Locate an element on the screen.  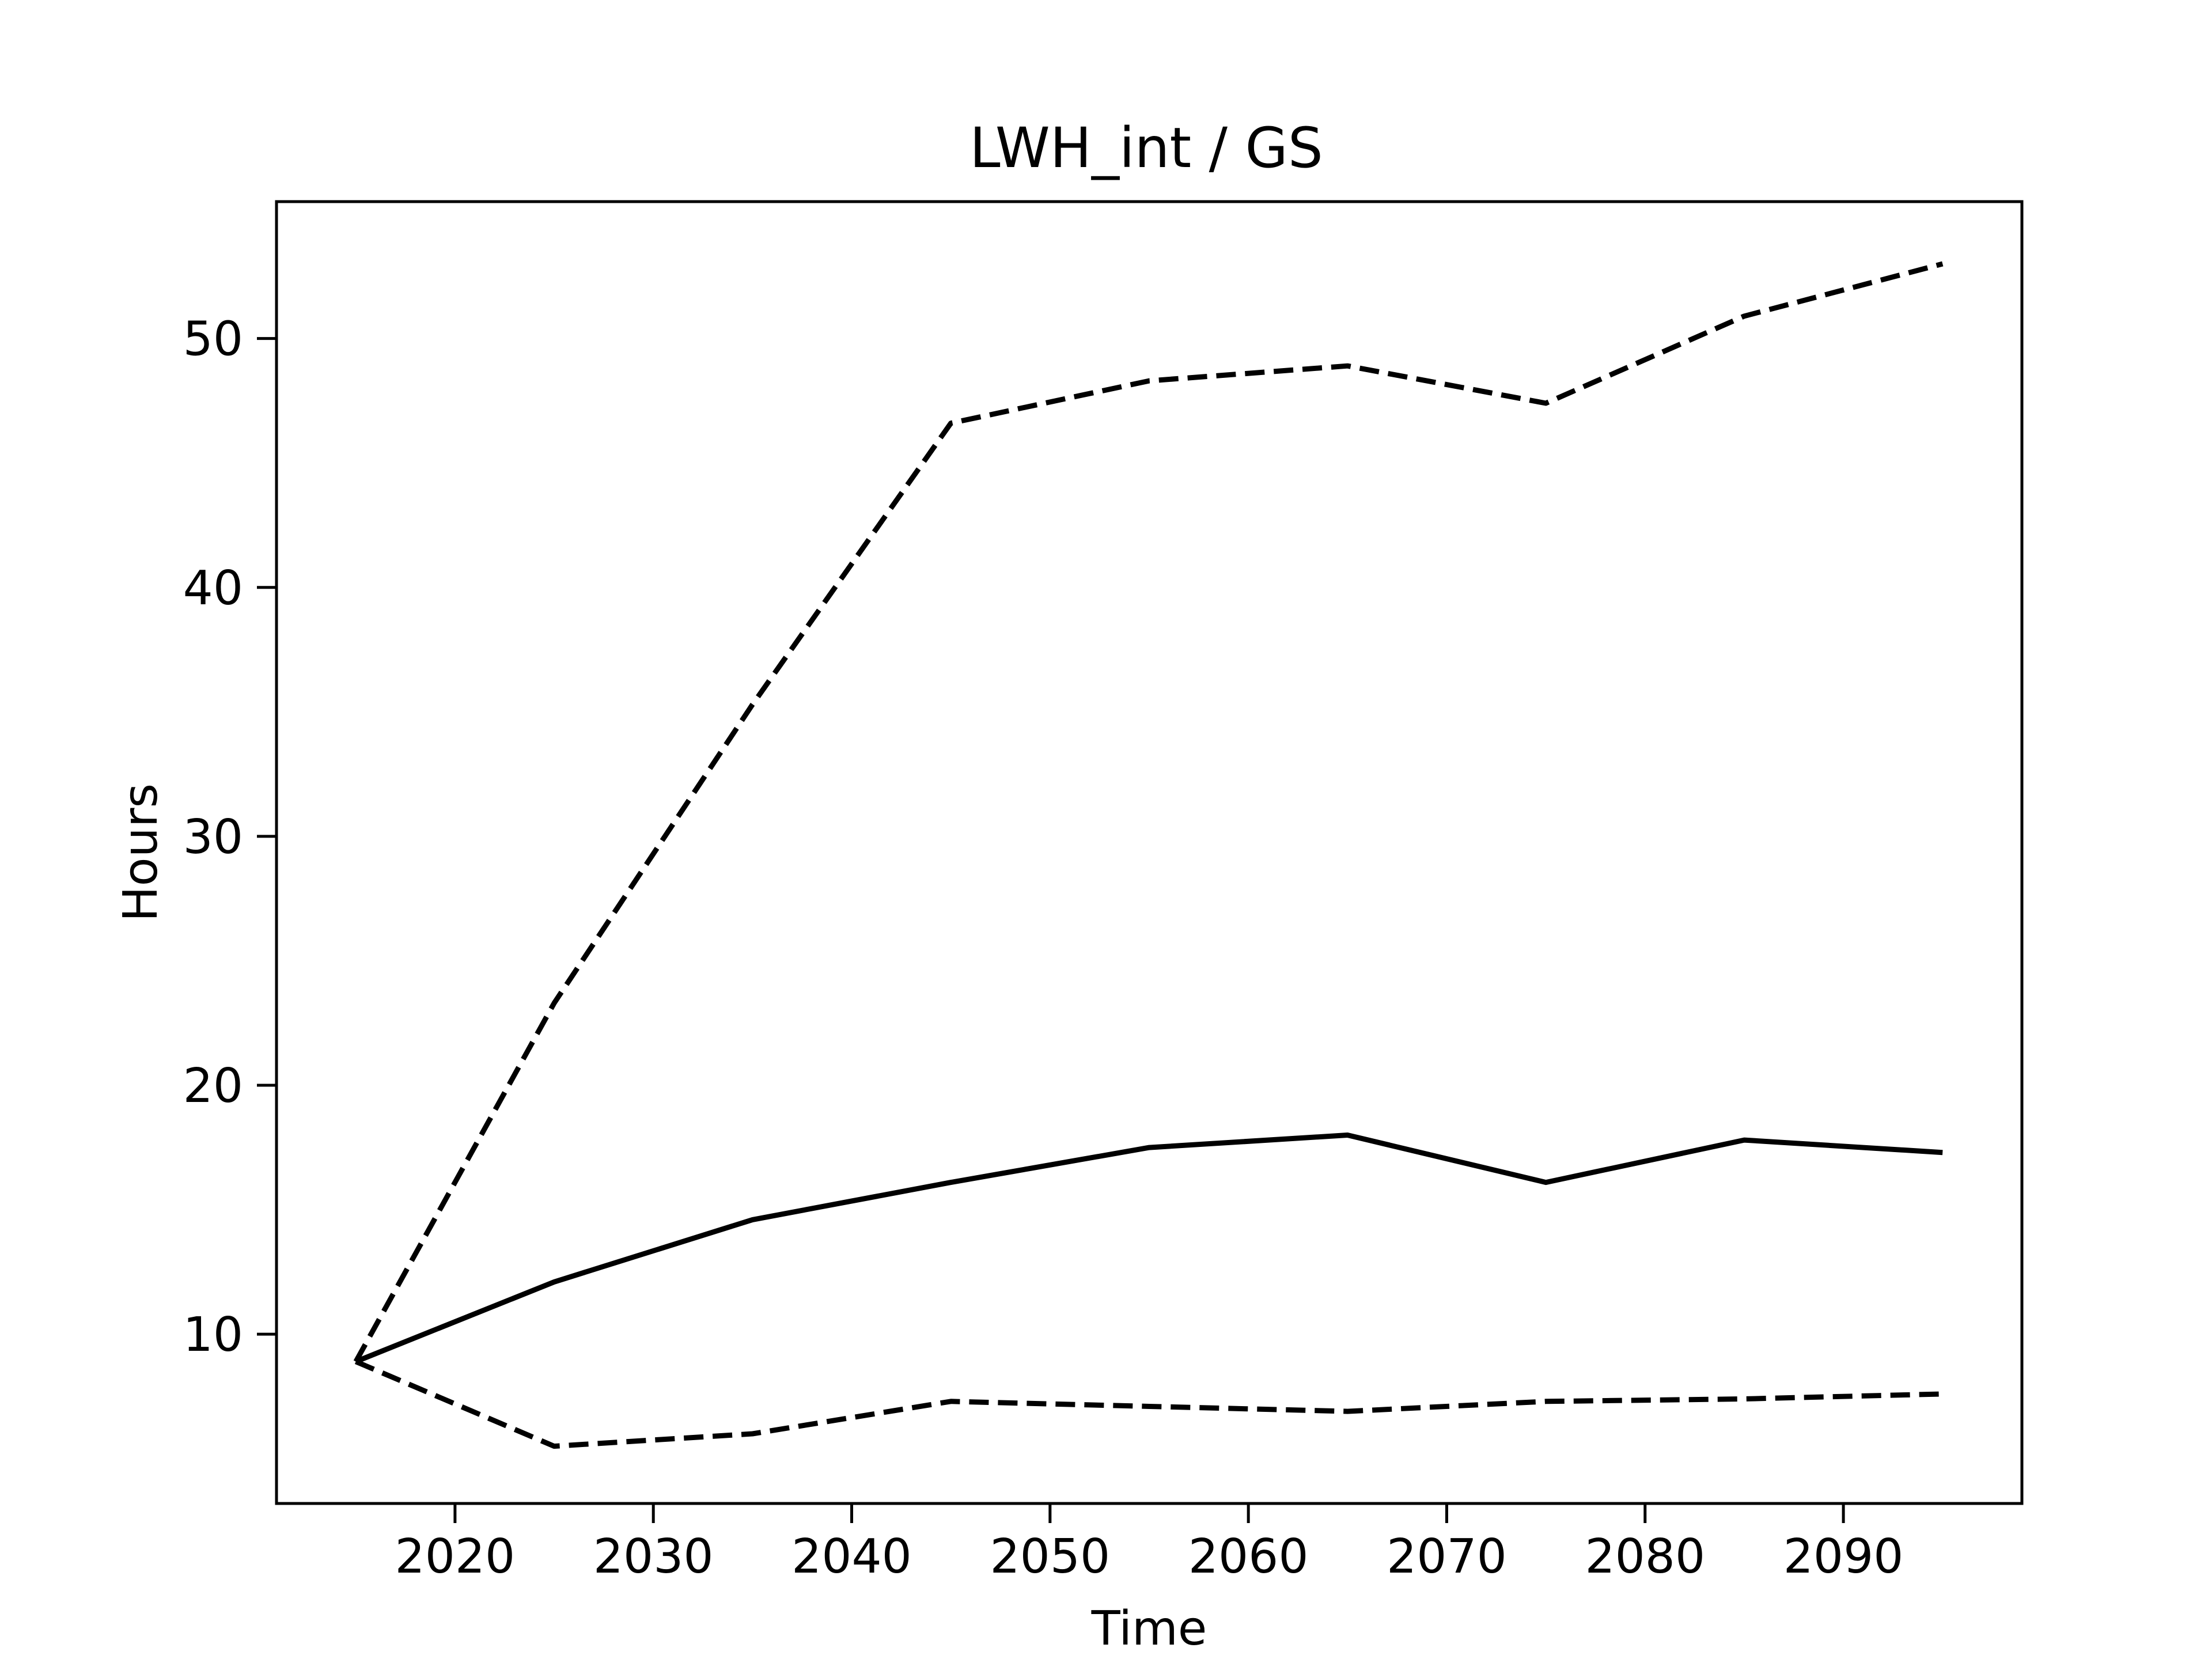
x-tick-label-2050: 2050 is located at coordinates (1050, 1556).